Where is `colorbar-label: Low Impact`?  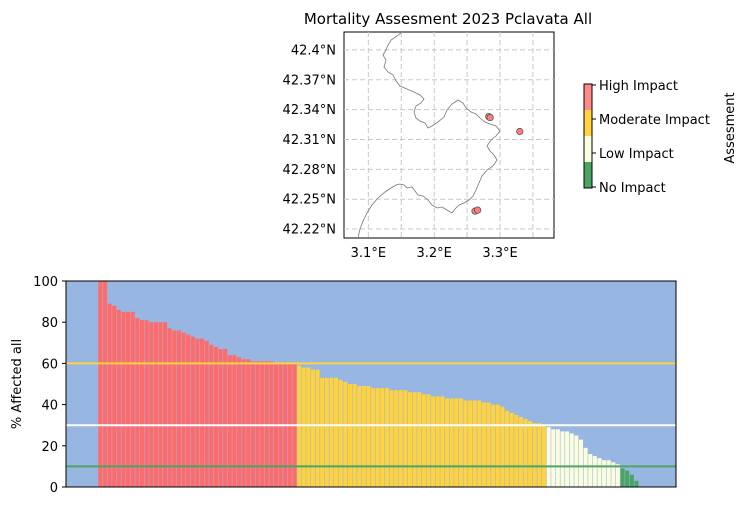 colorbar-label: Low Impact is located at coordinates (636, 154).